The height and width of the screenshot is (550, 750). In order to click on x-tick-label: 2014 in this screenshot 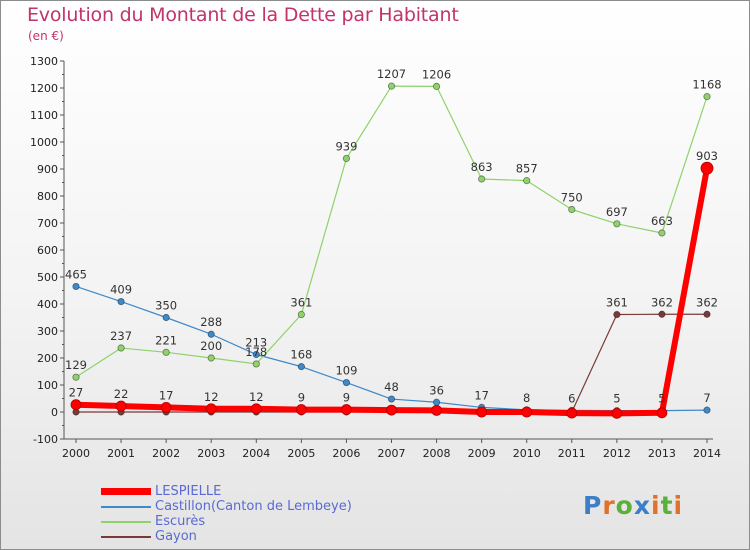, I will do `click(707, 453)`.